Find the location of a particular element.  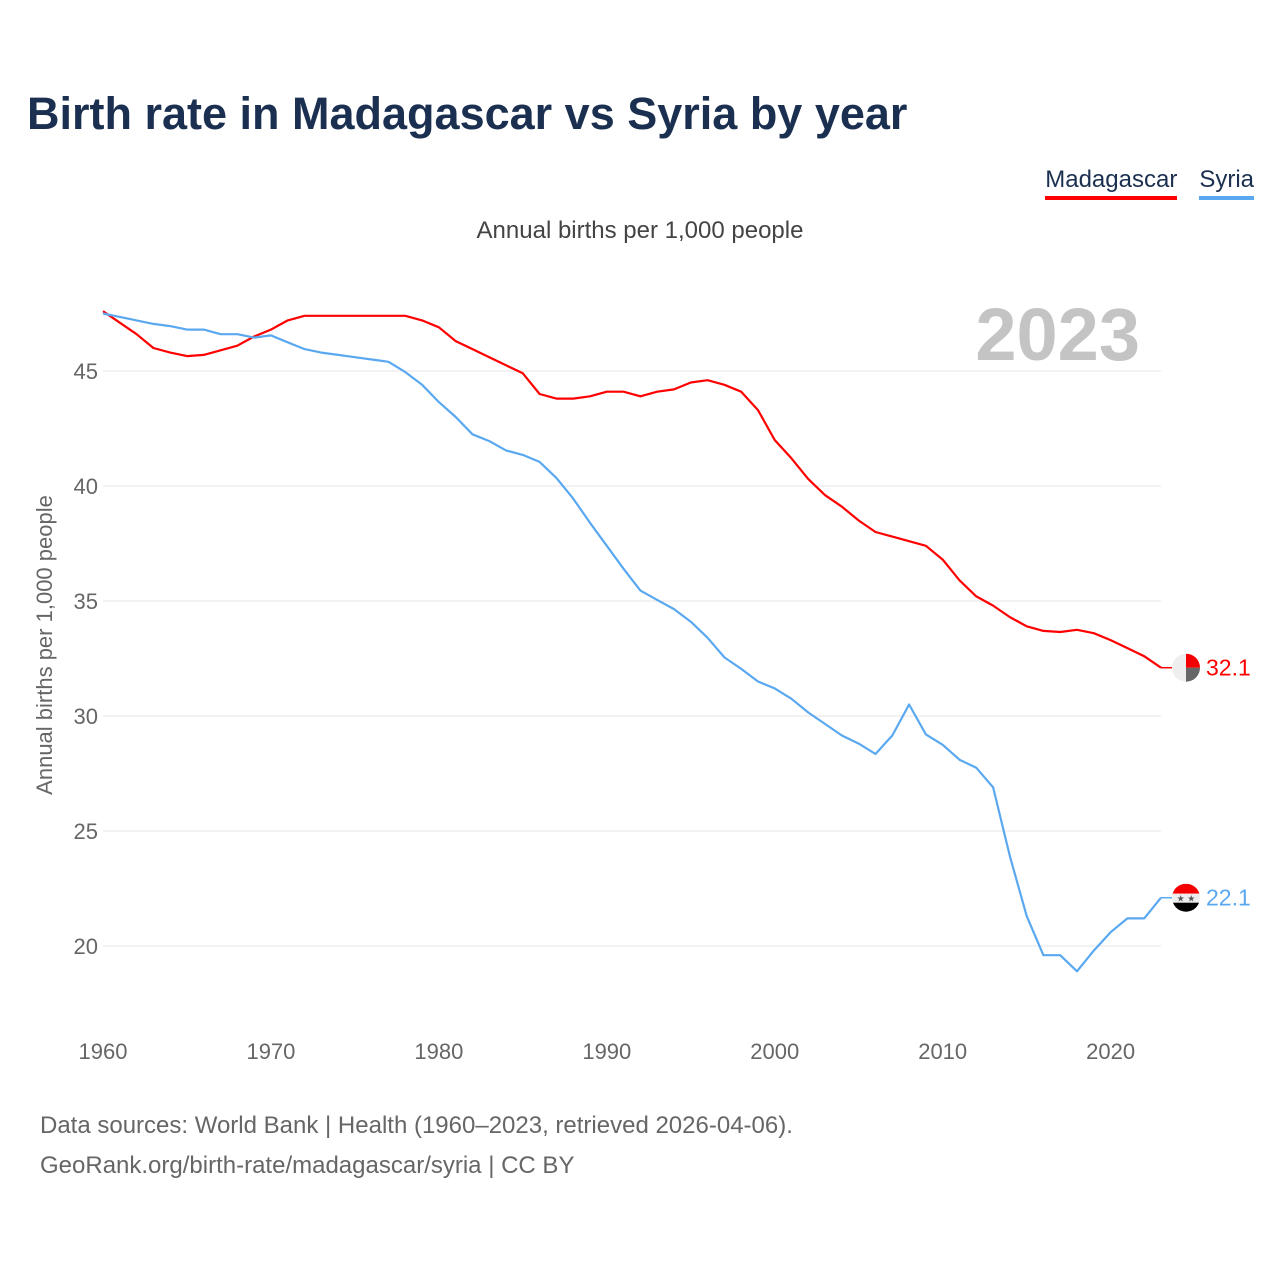

year-watermark: 2023 is located at coordinates (1057, 334).